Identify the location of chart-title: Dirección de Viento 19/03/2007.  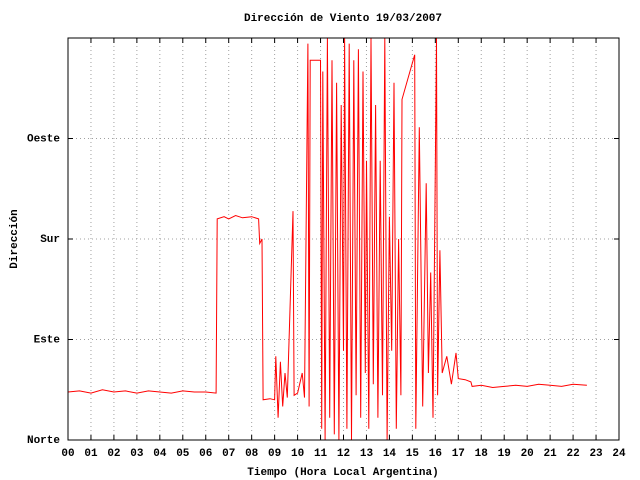
(343, 19).